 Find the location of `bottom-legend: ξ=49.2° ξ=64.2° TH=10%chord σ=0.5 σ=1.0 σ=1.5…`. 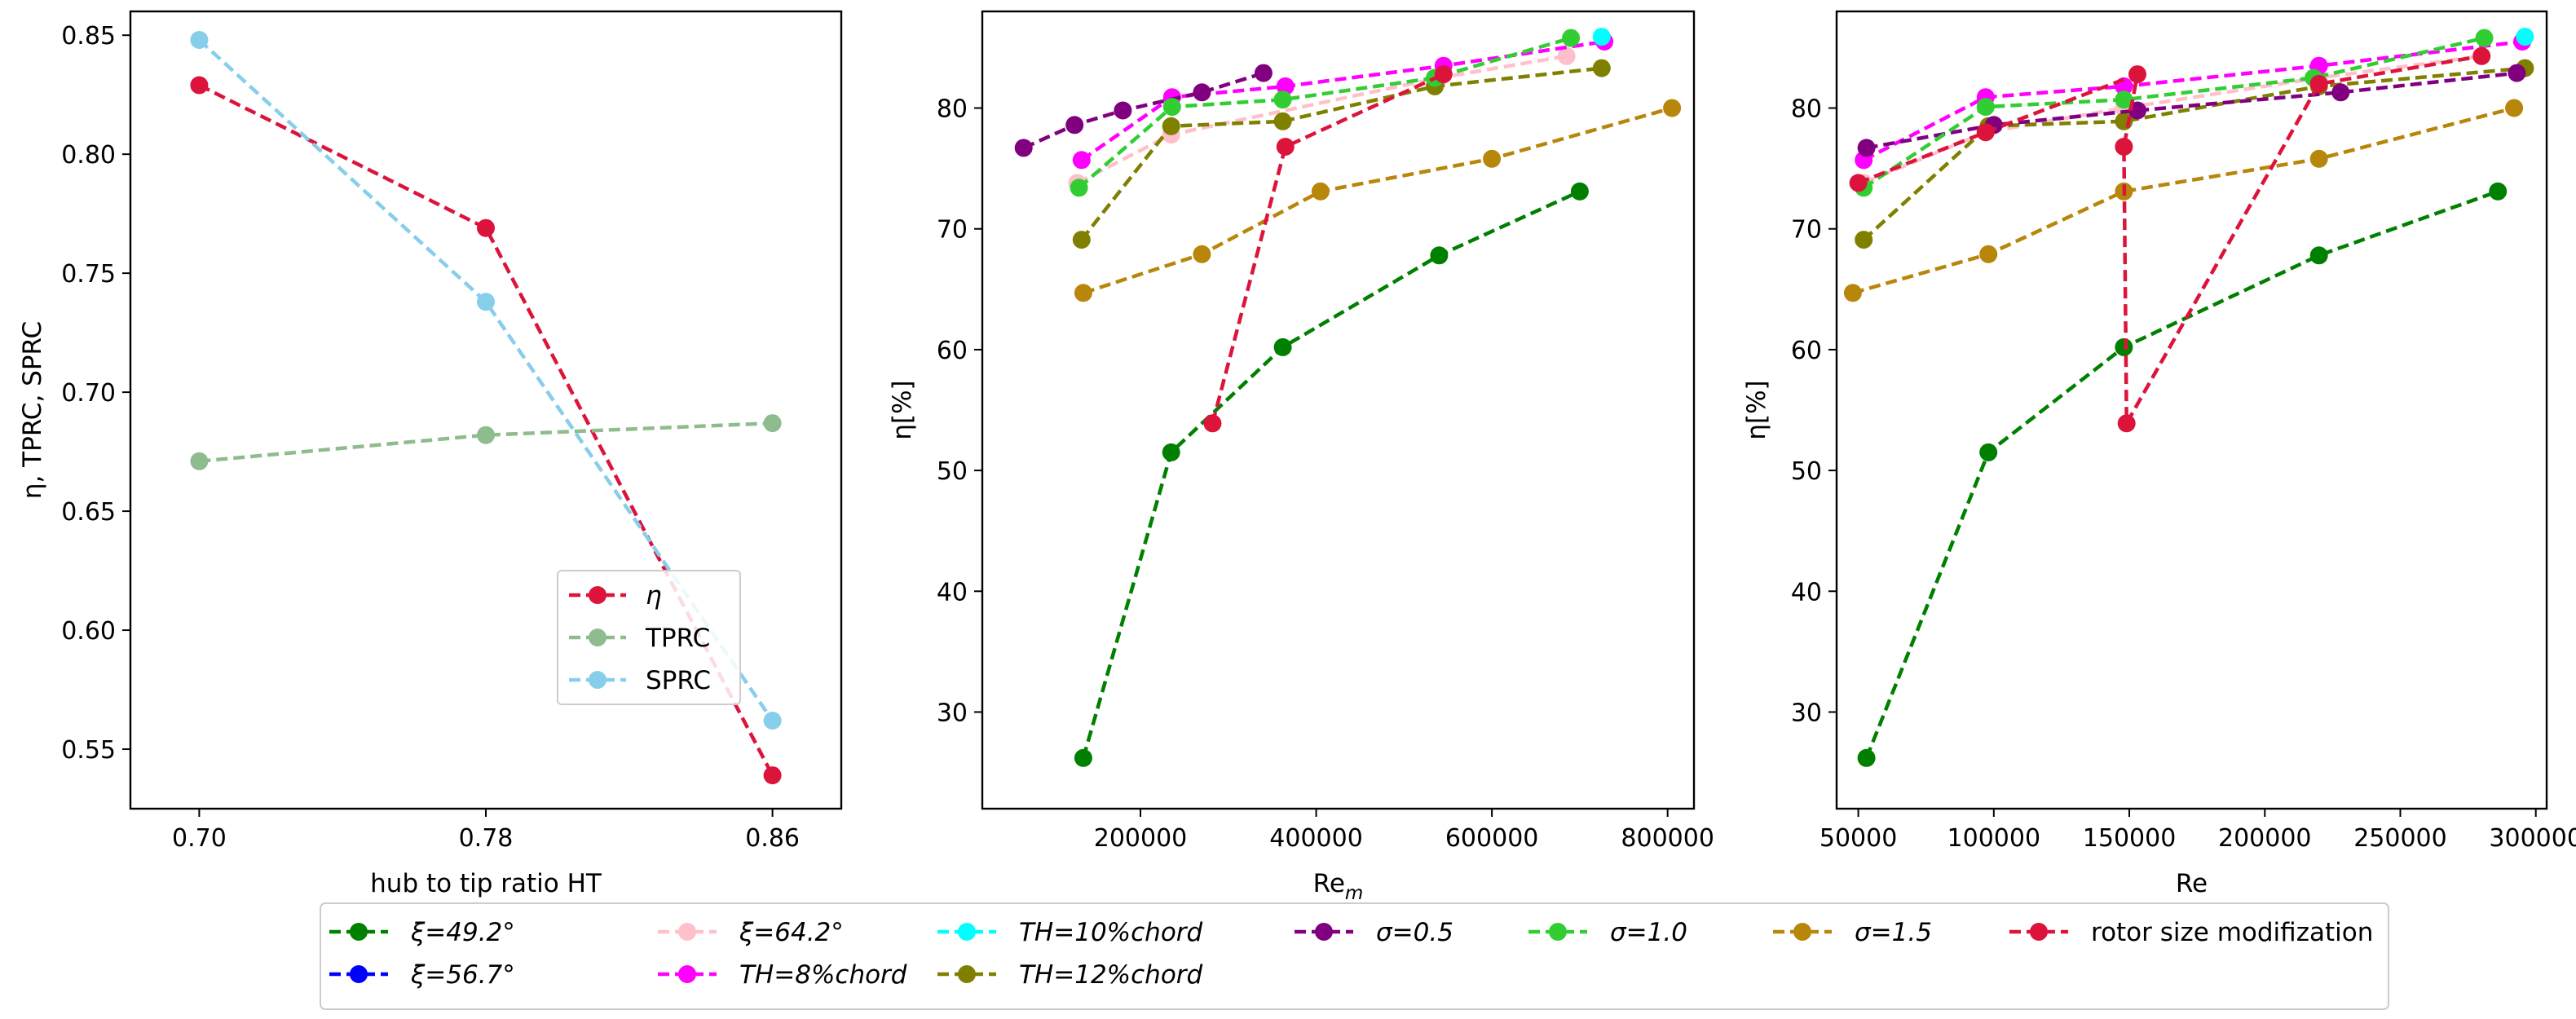

bottom-legend: ξ=49.2° ξ=64.2° TH=10%chord σ=0.5 σ=1.0 σ=1.5… is located at coordinates (1354, 956).